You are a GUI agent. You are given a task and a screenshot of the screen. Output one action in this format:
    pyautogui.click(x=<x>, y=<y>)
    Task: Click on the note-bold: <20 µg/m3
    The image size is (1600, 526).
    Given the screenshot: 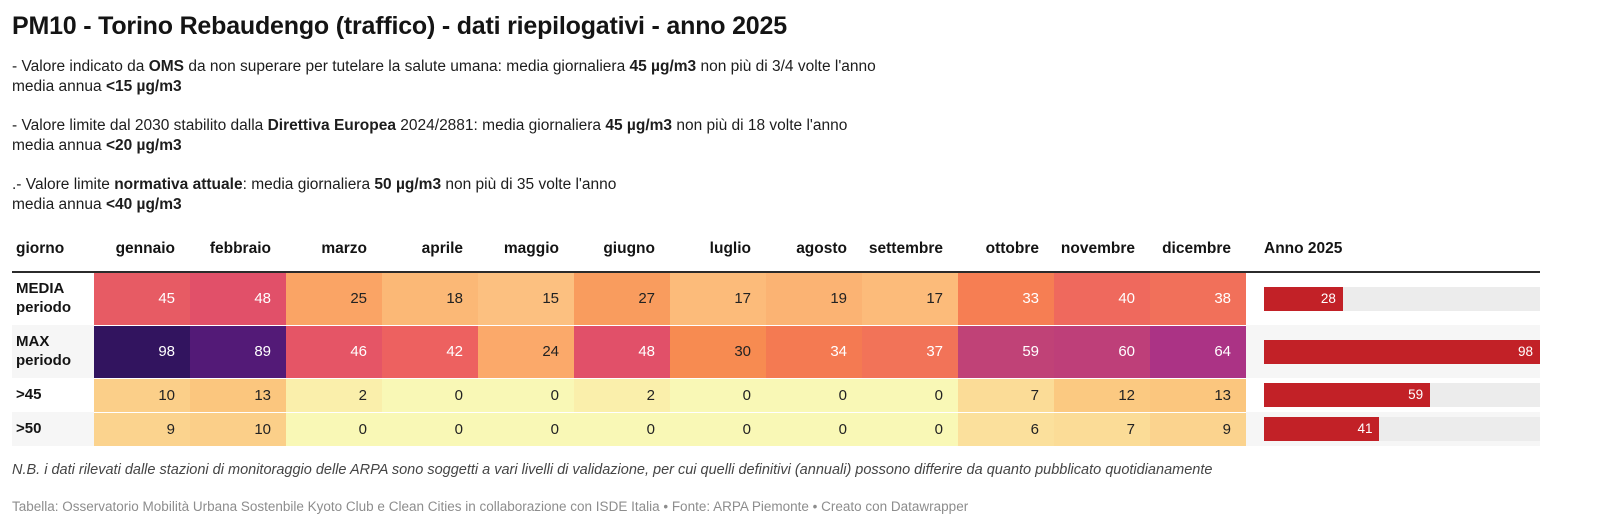 What is the action you would take?
    pyautogui.click(x=143, y=145)
    